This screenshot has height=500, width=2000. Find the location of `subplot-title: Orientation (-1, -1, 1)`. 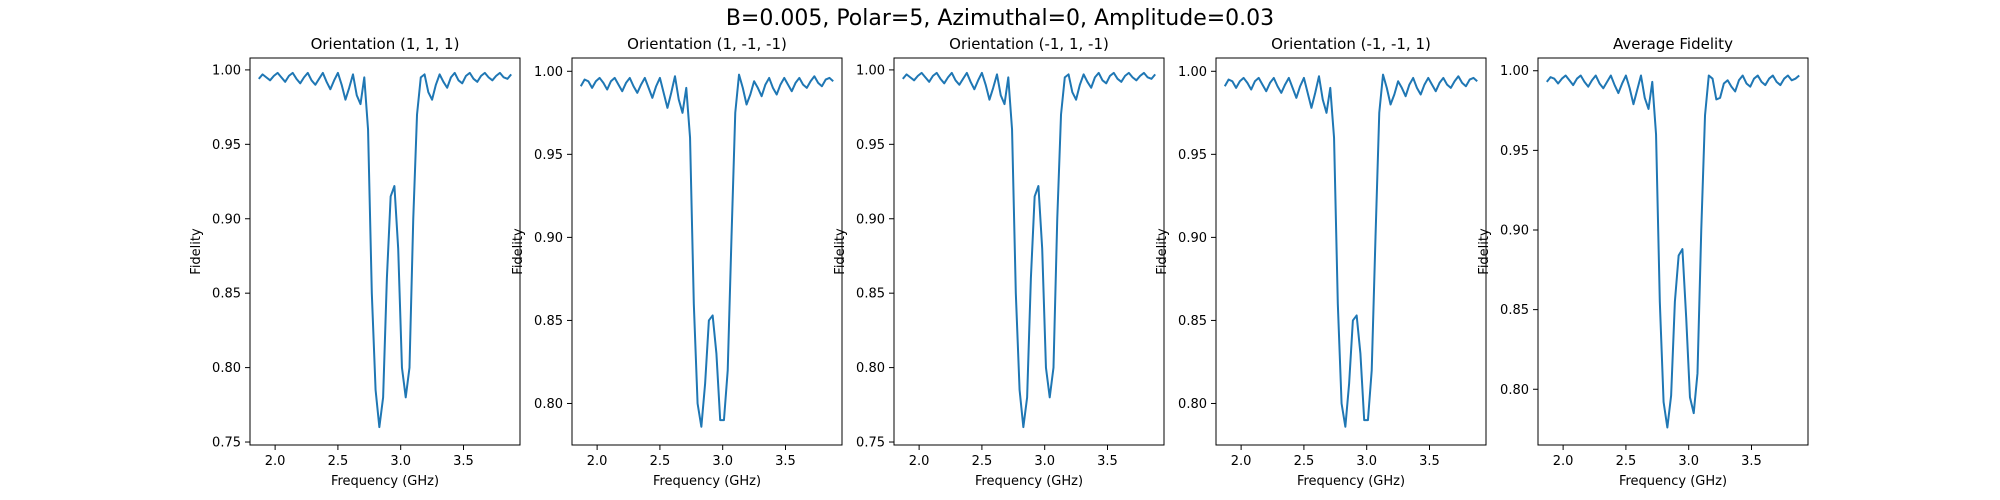

subplot-title: Orientation (-1, -1, 1) is located at coordinates (1351, 44).